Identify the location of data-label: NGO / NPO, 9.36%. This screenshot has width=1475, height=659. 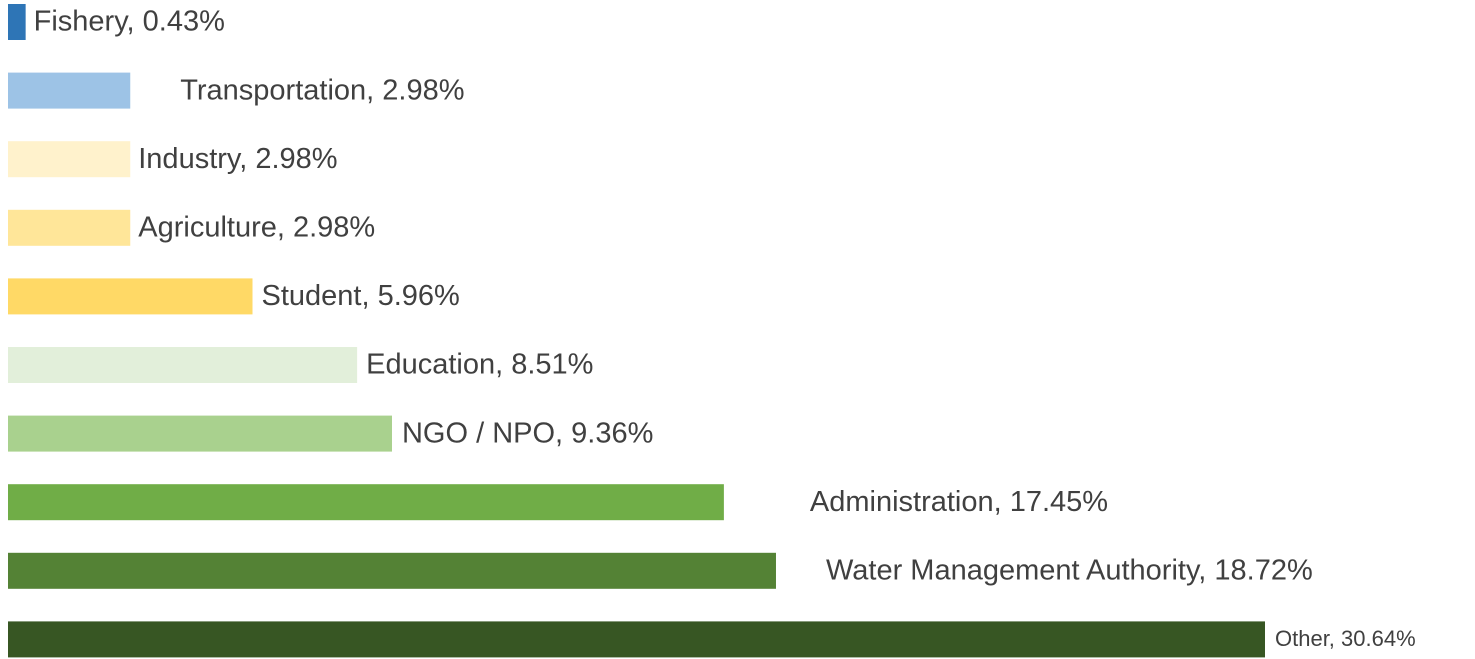
(527, 433).